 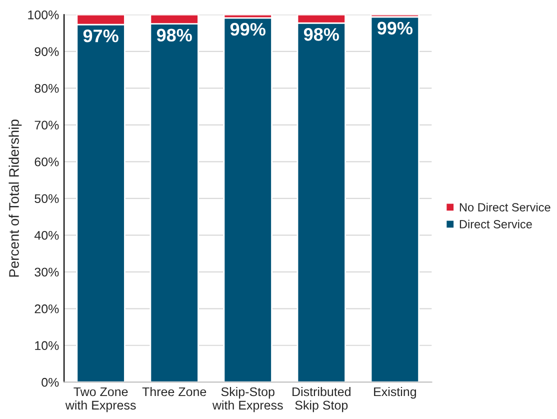 What do you see at coordinates (46, 199) in the screenshot?
I see `y-tick-label: 50%` at bounding box center [46, 199].